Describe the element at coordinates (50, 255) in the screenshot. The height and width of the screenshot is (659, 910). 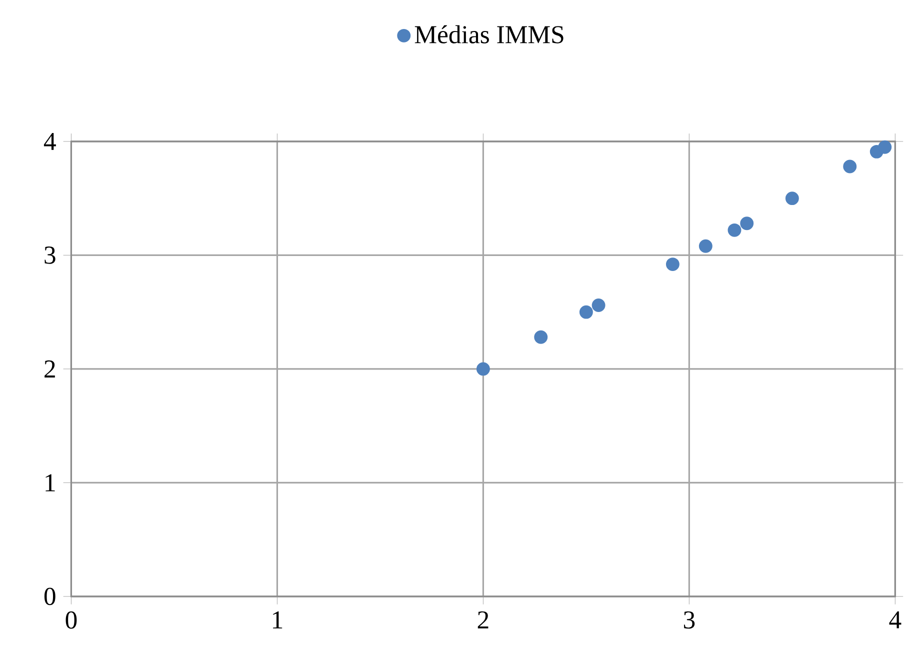
I see `y-tick-label: 3` at that location.